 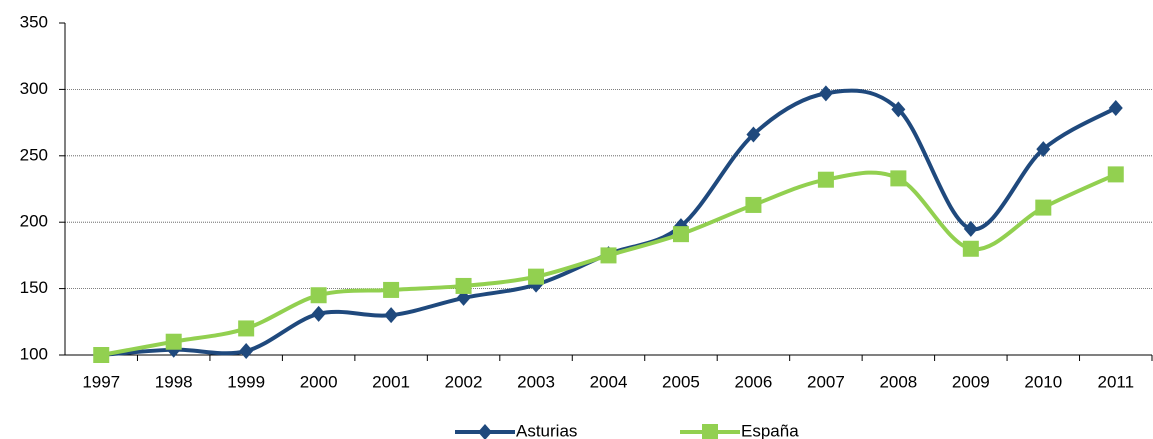 I want to click on x-tick-label: 2000, so click(x=319, y=381).